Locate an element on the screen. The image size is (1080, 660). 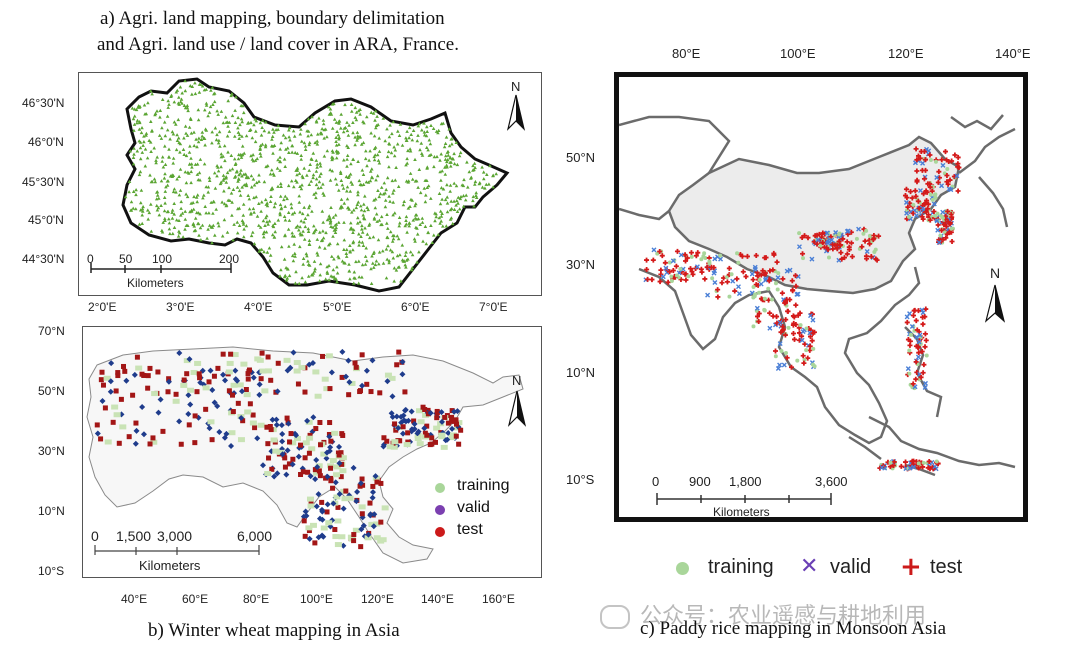
panel-a-lat-4: 44°30'N is located at coordinates (43, 259).